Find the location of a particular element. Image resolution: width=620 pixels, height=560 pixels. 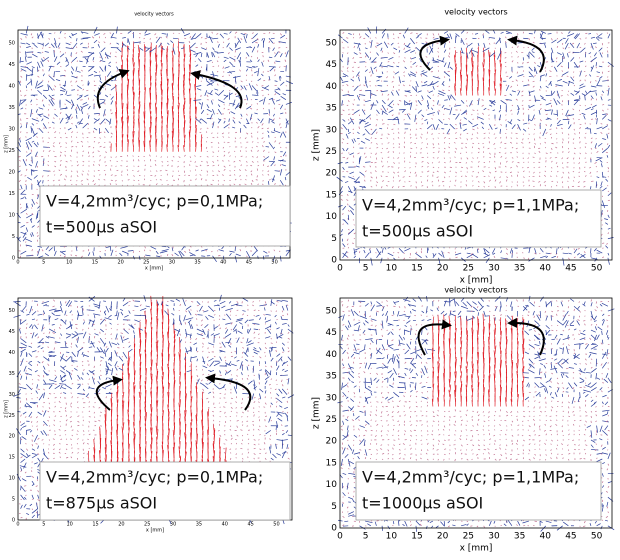

x-tick-label: 10 is located at coordinates (69, 263).